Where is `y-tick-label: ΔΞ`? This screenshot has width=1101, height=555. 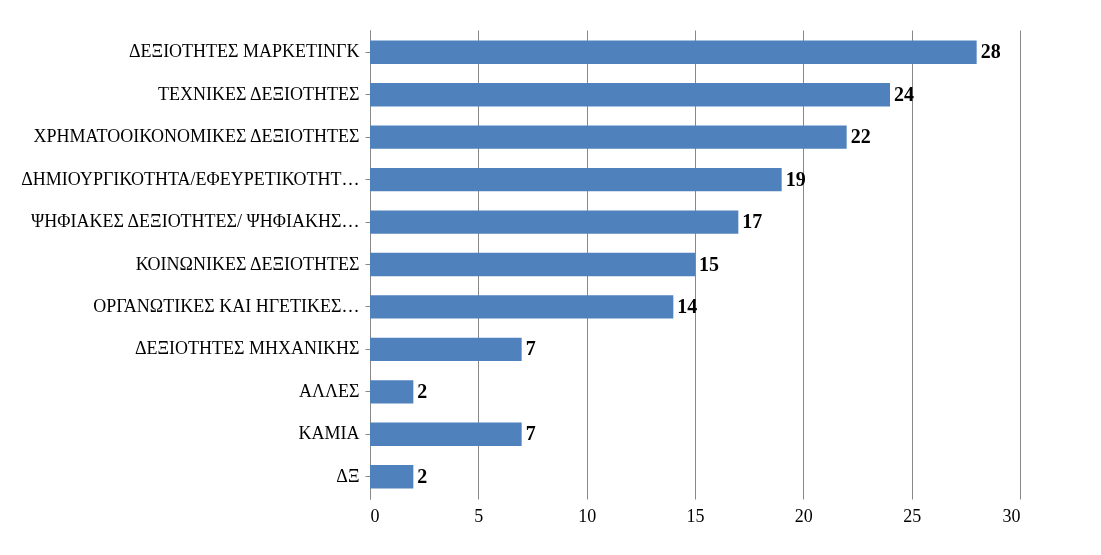 y-tick-label: ΔΞ is located at coordinates (348, 475).